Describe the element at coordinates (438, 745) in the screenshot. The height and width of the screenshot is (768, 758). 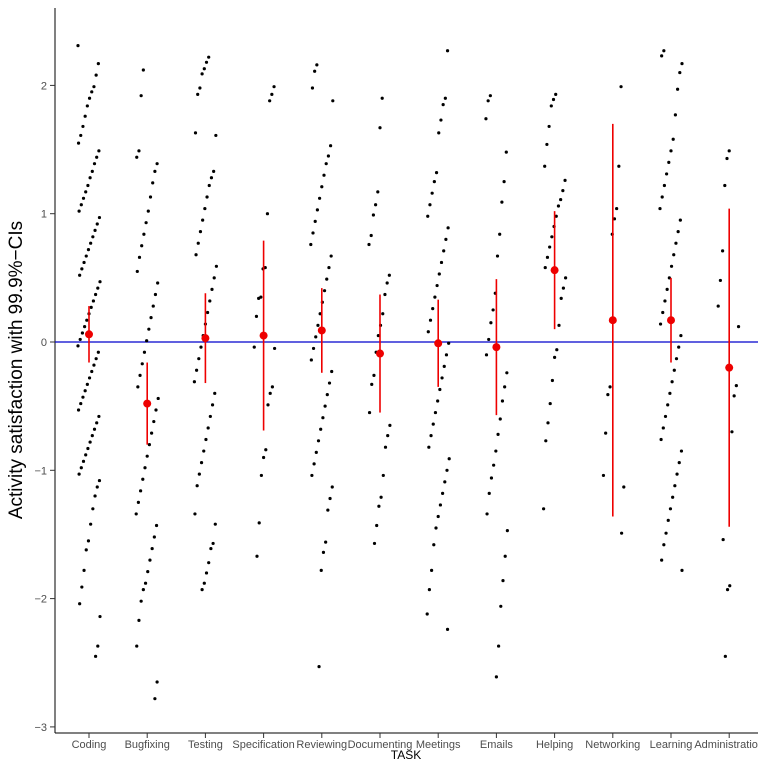
I see `x-tick-label: Meetings` at that location.